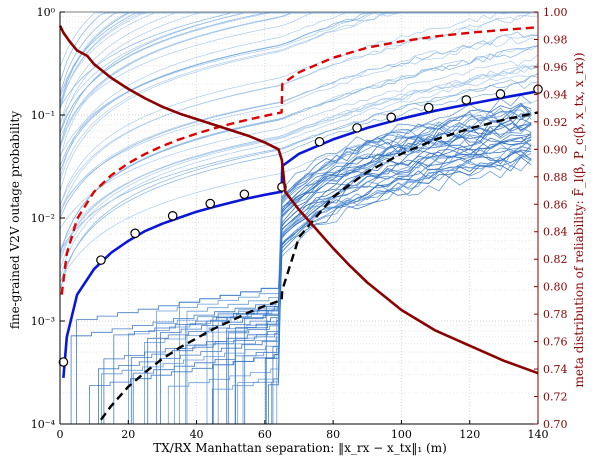  What do you see at coordinates (555, 204) in the screenshot?
I see `right-y-tick-label: 0.86` at bounding box center [555, 204].